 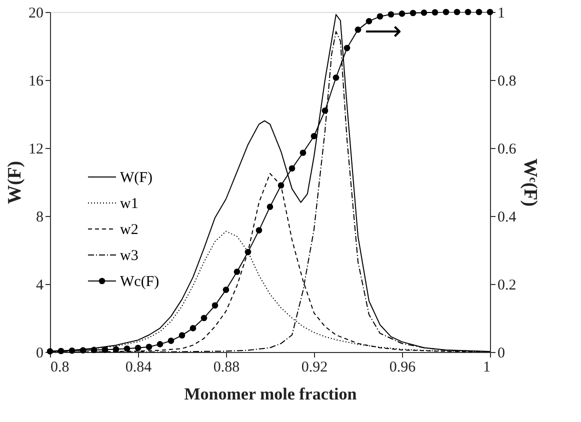 I want to click on x-tick-label: 0.88, so click(x=226, y=368).